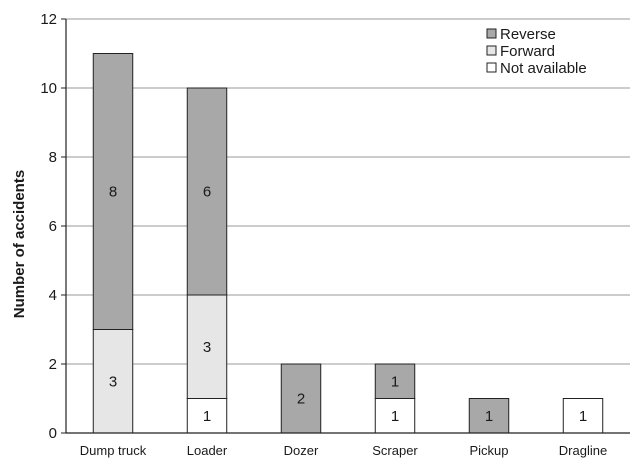 The image size is (634, 462). I want to click on data-label: 6, so click(207, 192).